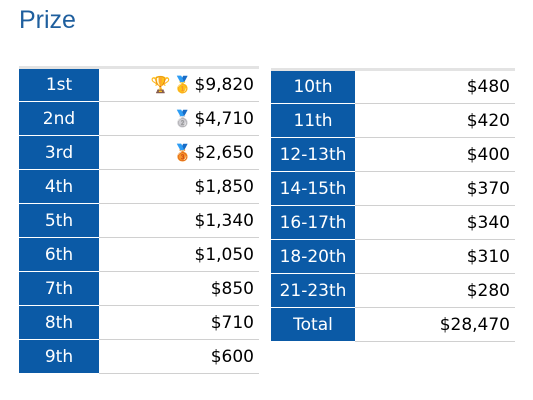 The height and width of the screenshot is (400, 533). I want to click on rank-label: 10th, so click(313, 86).